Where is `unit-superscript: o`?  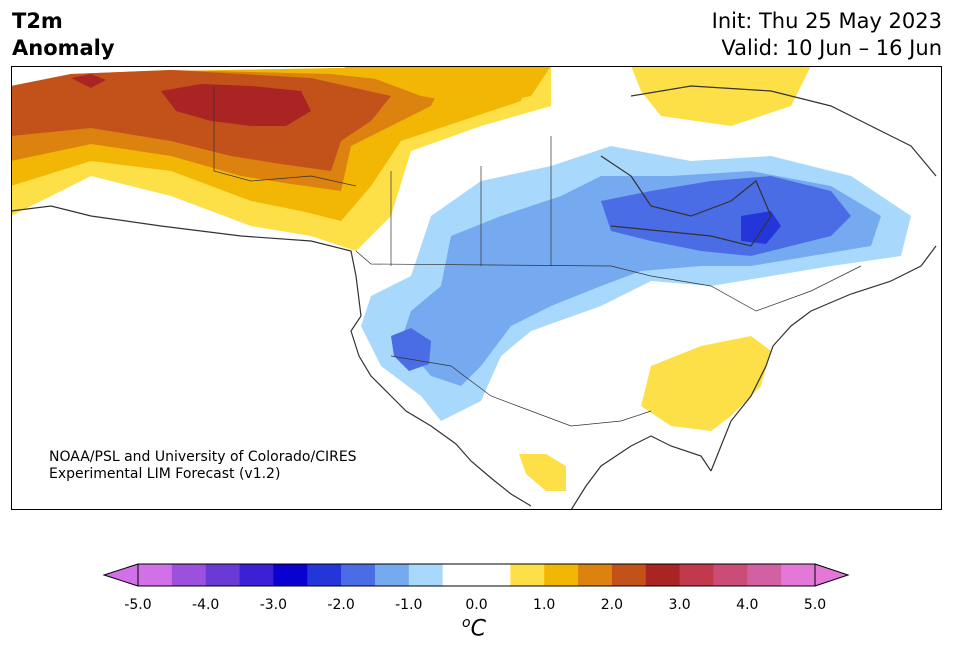
unit-superscript: o is located at coordinates (466, 623).